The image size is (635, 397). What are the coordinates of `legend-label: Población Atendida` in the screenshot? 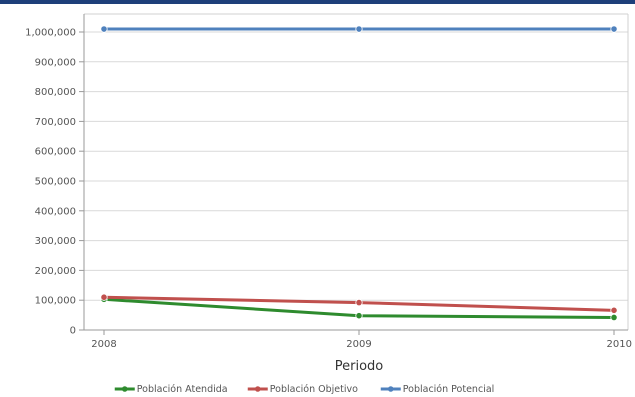 It's located at (182, 389).